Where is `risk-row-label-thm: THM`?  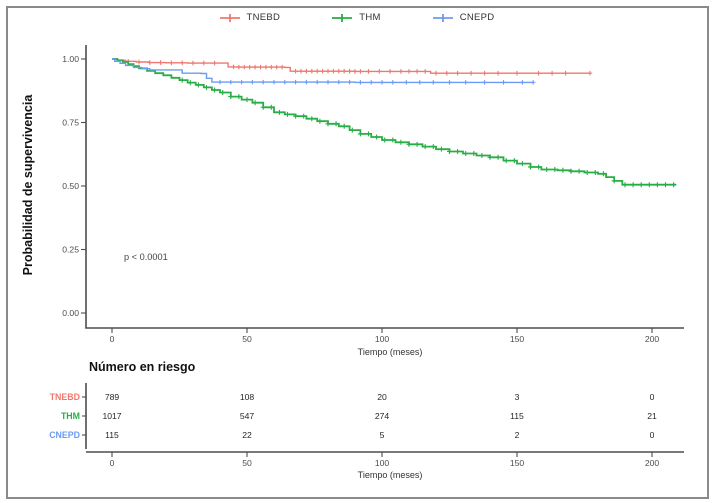
risk-row-label-thm: THM is located at coordinates (70, 416).